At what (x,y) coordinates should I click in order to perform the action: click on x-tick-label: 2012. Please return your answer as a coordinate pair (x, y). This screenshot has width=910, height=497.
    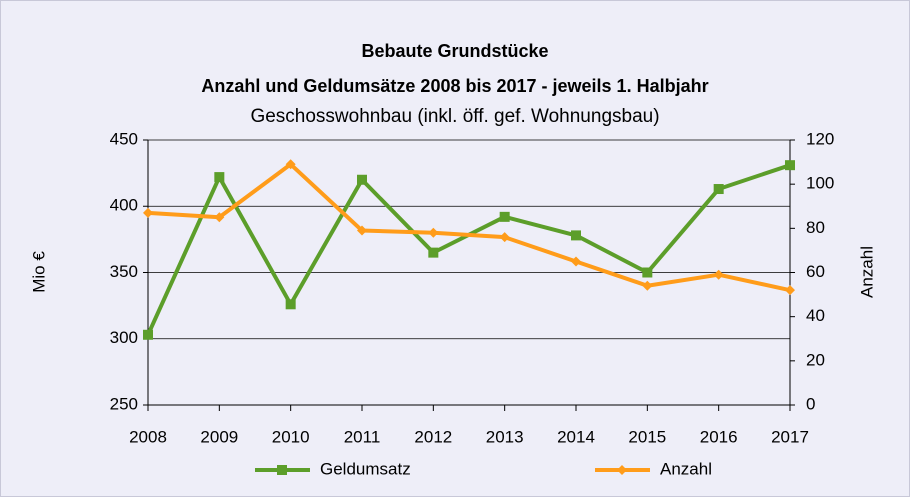
    Looking at the image, I should click on (433, 436).